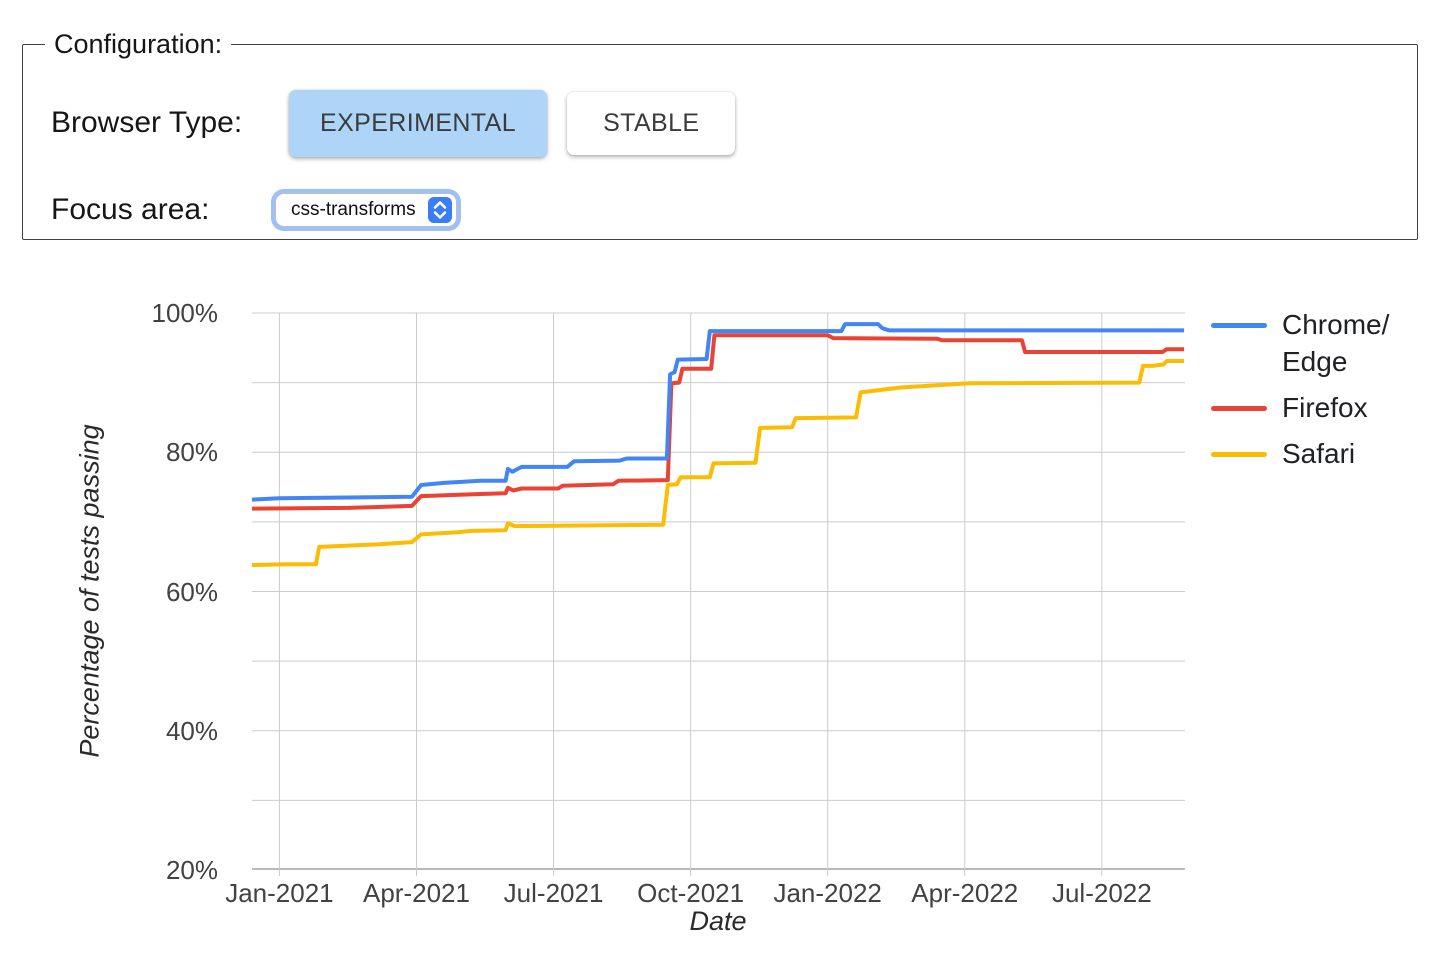 Image resolution: width=1440 pixels, height=958 pixels. I want to click on legend-swatch-chrome-edge, so click(1239, 325).